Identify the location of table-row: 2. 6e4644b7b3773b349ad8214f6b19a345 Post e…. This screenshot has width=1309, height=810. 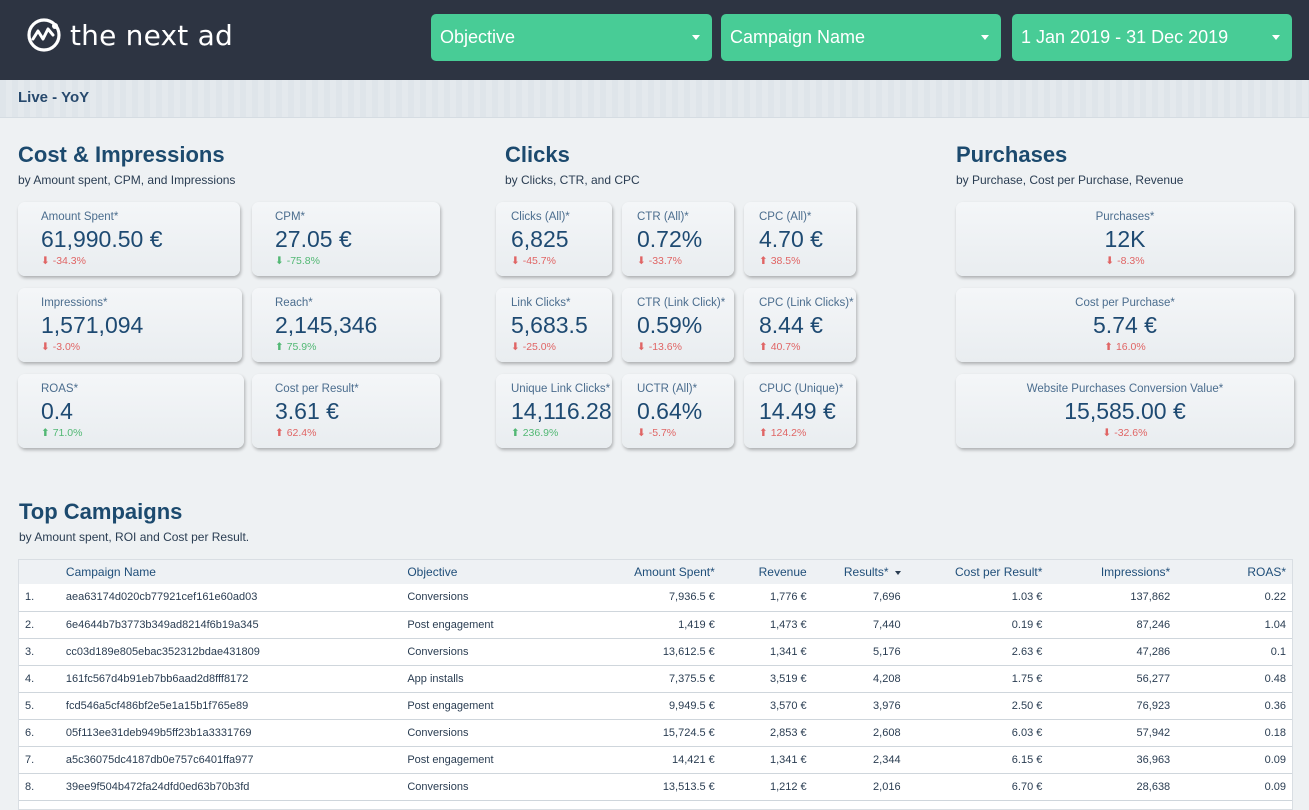
(655, 624).